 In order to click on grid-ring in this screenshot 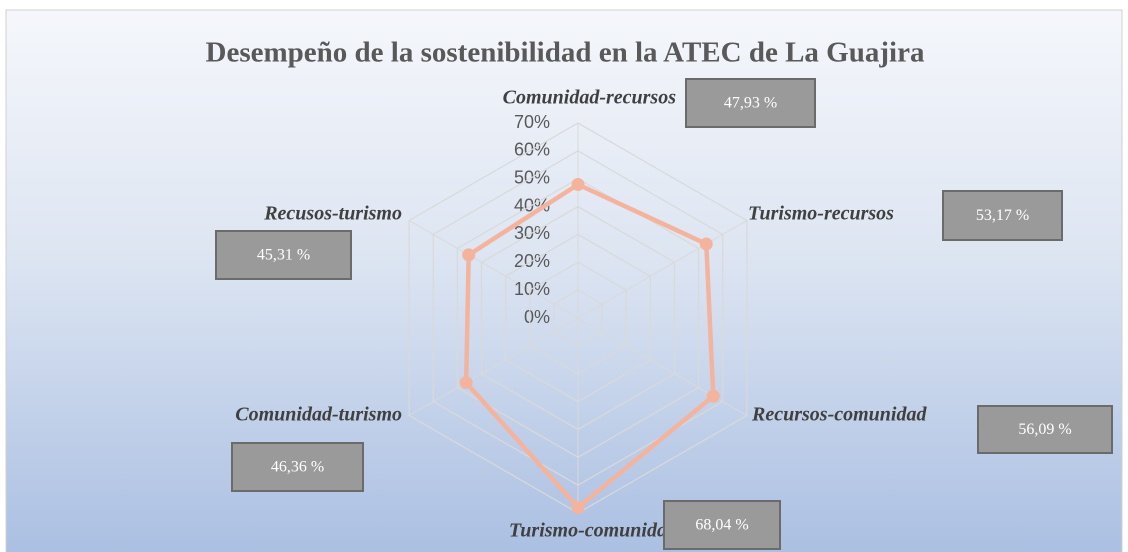, I will do `click(578, 318)`.